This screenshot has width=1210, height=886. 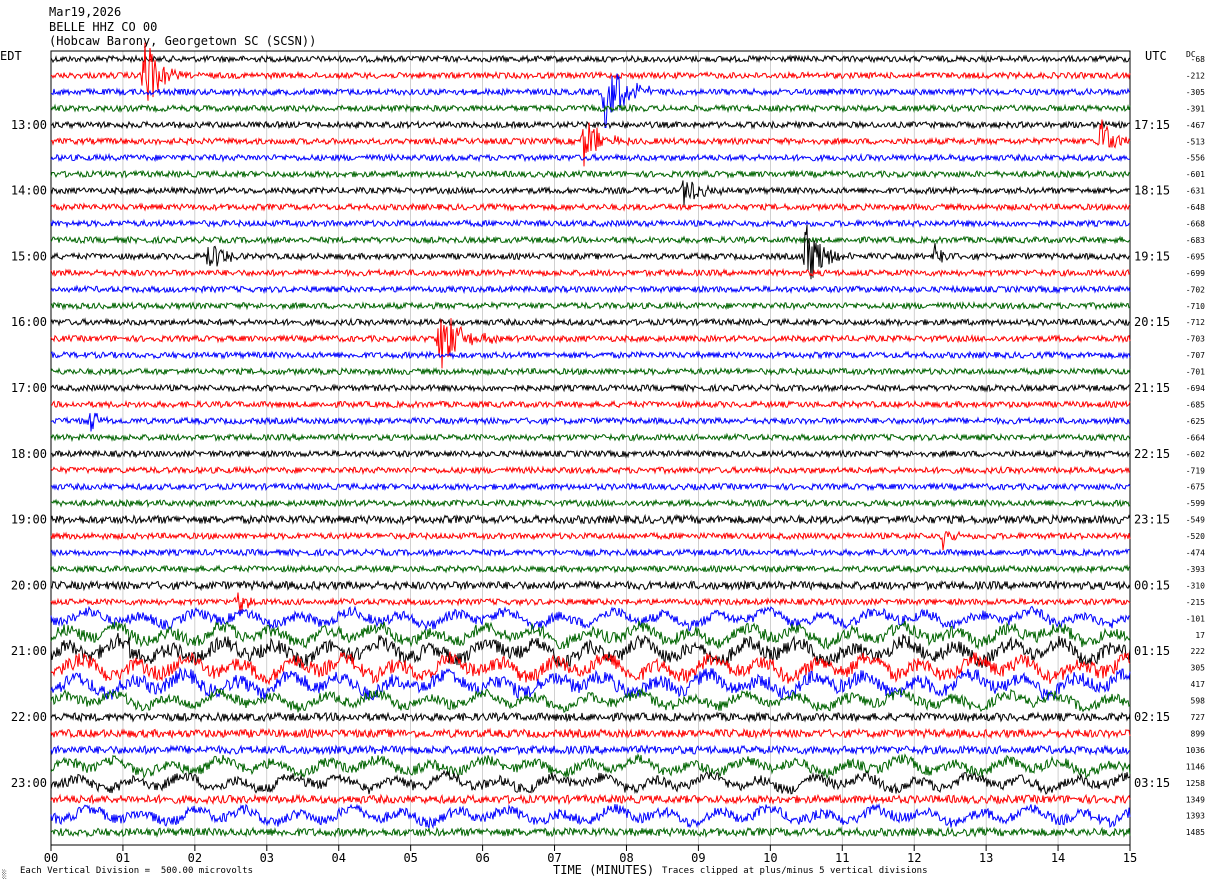 What do you see at coordinates (1195, 256) in the screenshot?
I see `dc-offset-label: -695` at bounding box center [1195, 256].